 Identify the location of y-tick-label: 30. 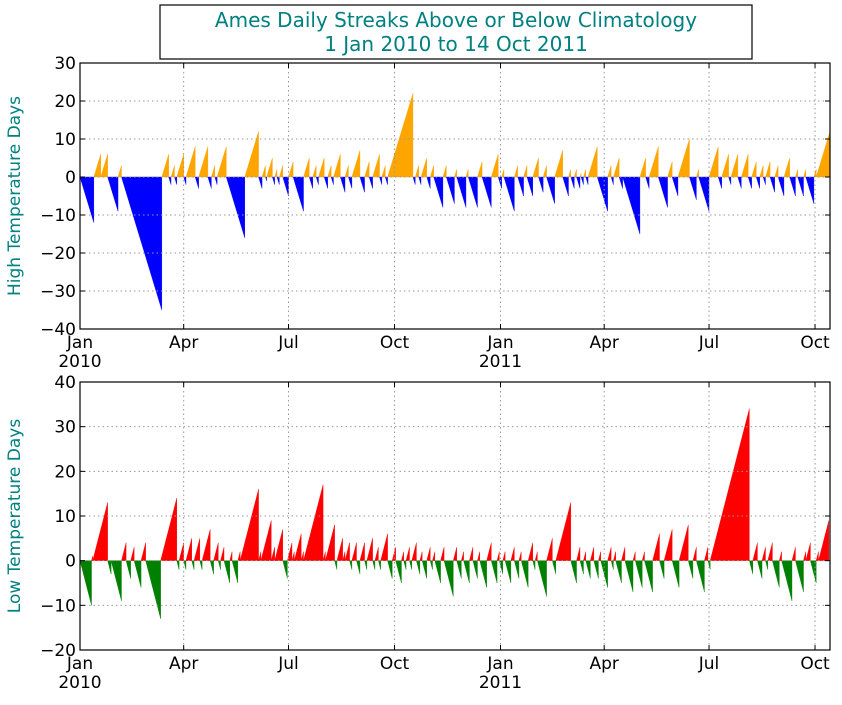
(65, 64).